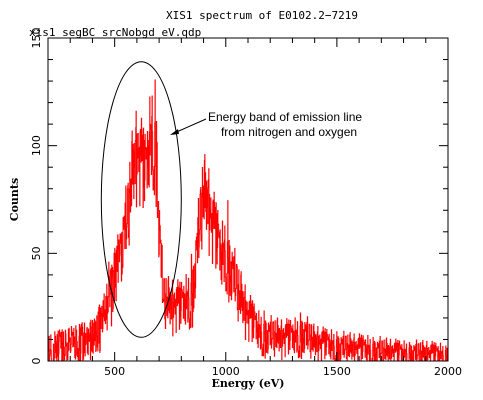 The image size is (483, 400). I want to click on y-tick-label: 50, so click(36, 253).